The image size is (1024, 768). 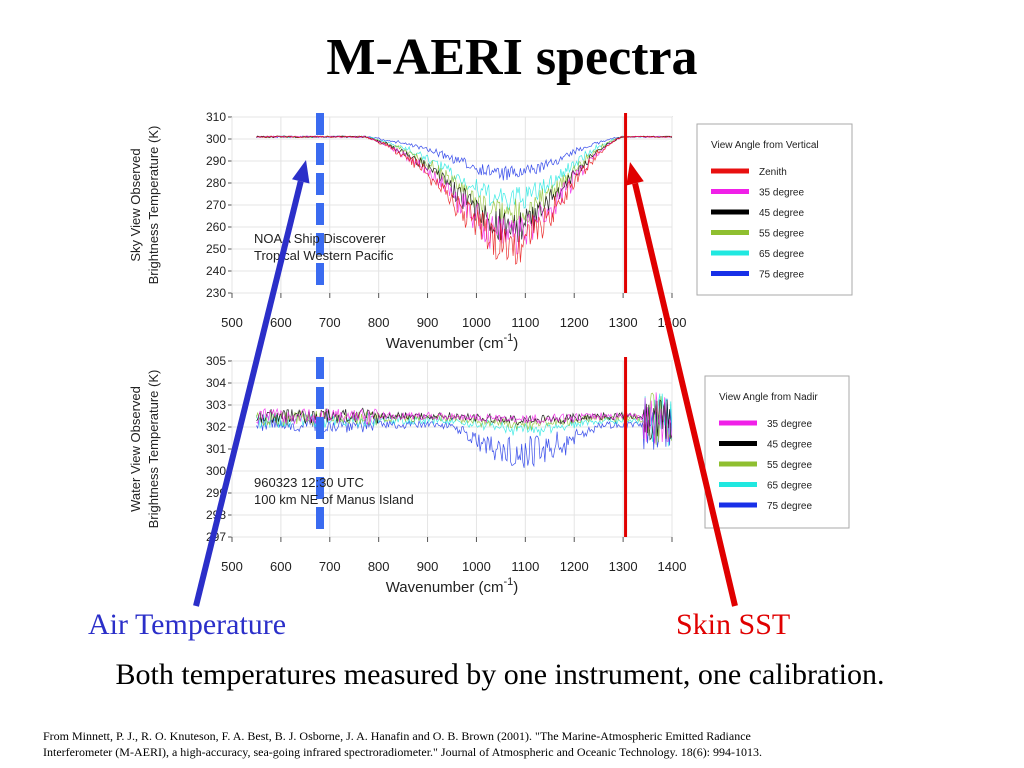 I want to click on series-line-65-degree, so click(x=464, y=420).